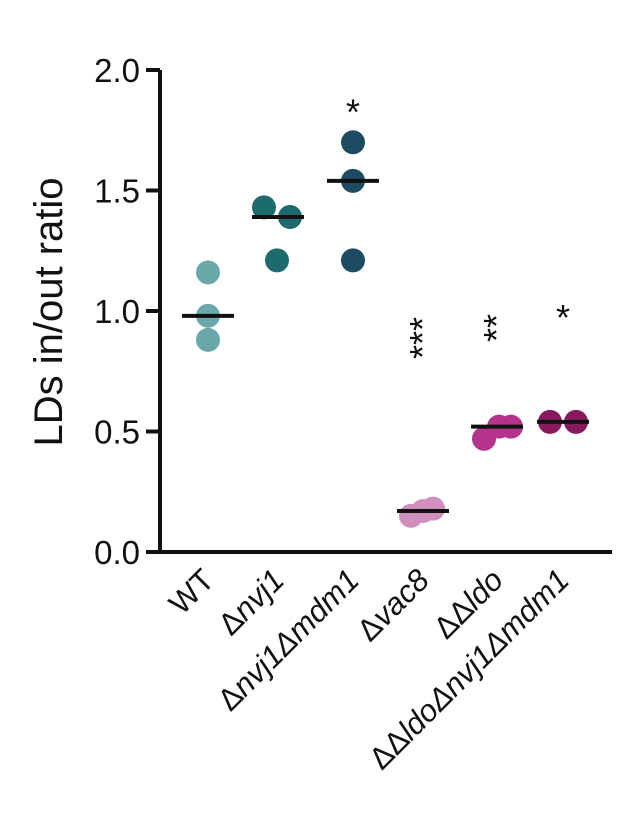 Image resolution: width=619 pixels, height=830 pixels. I want to click on y-tick-label: 1.0, so click(117, 311).